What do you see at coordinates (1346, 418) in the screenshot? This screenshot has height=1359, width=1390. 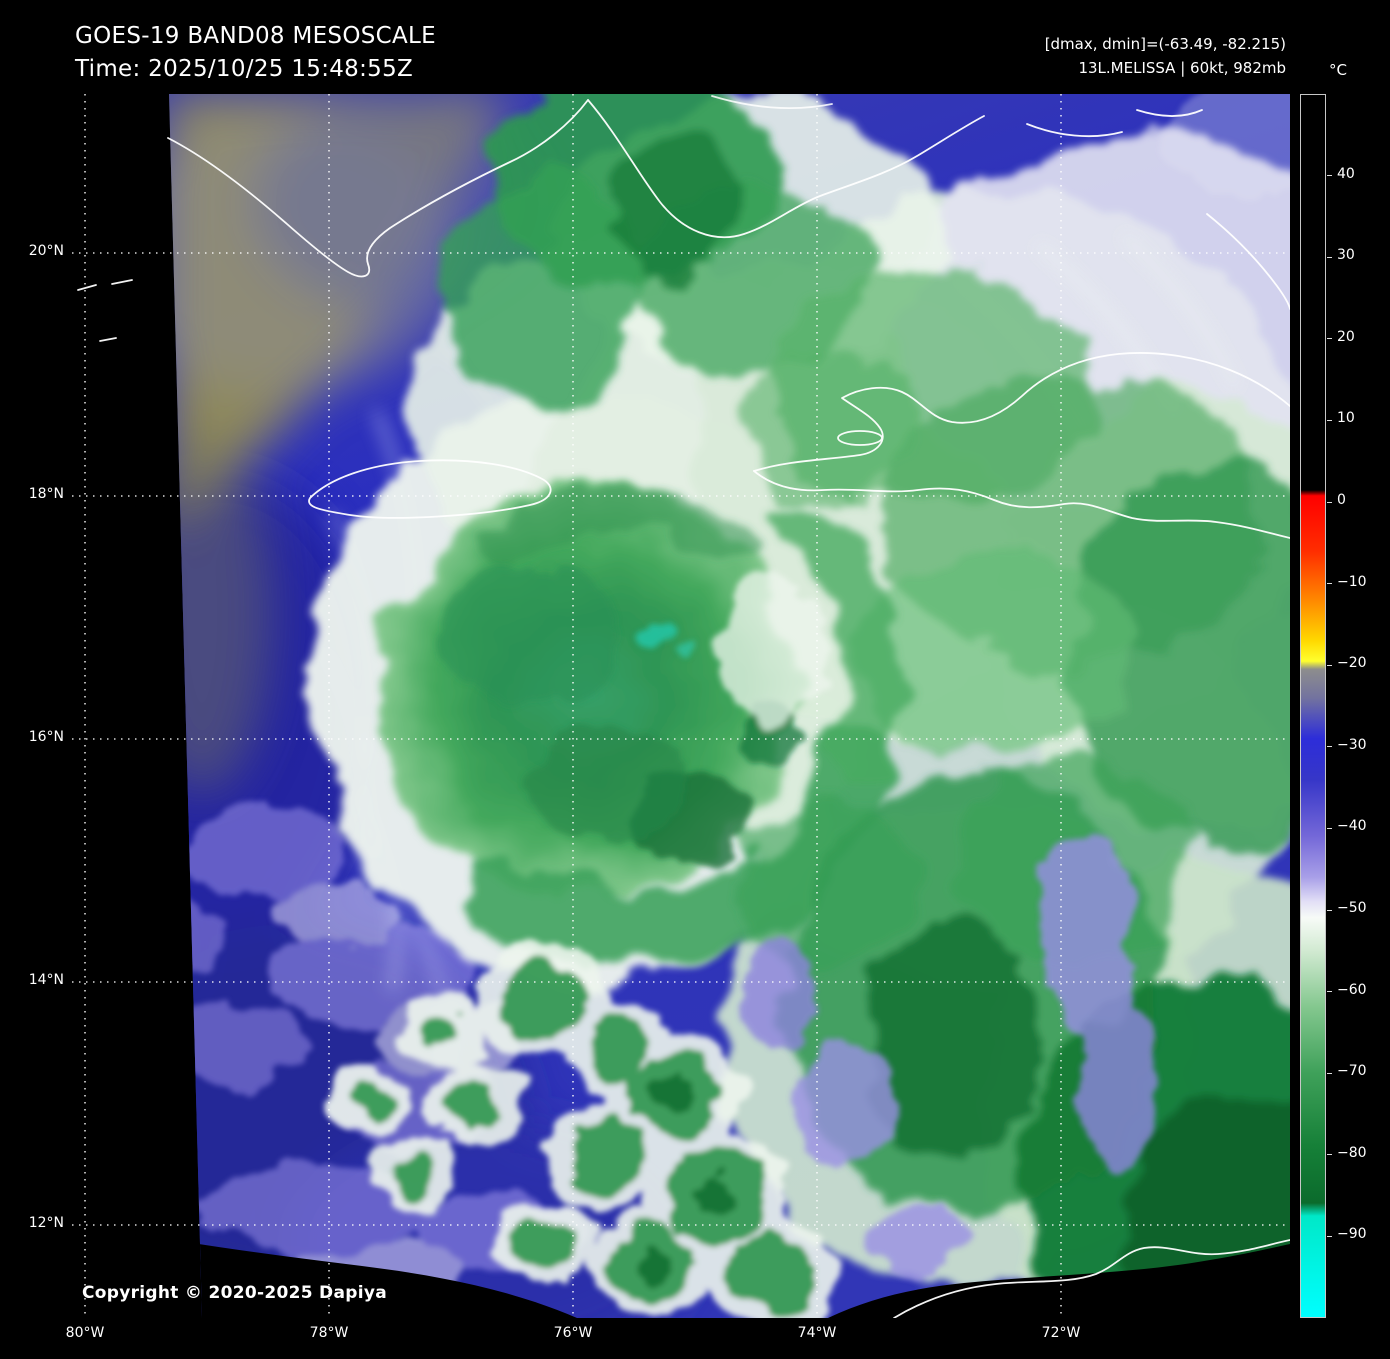 I see `colorbar-tick-label: 10` at bounding box center [1346, 418].